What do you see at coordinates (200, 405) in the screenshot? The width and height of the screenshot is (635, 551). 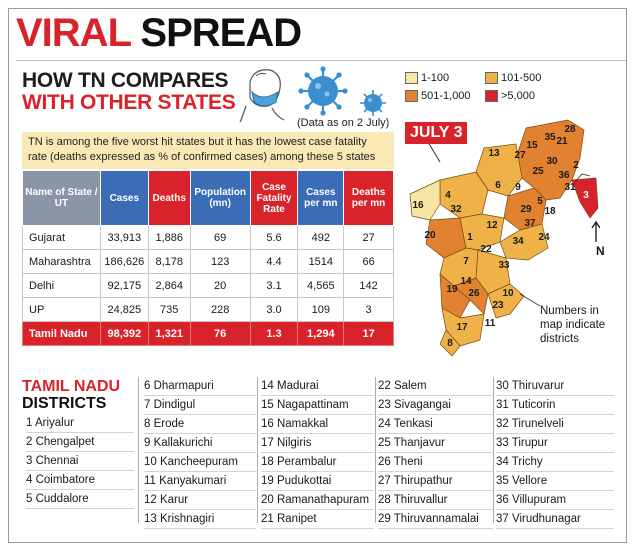 I see `district-item: 7 Dindigul` at bounding box center [200, 405].